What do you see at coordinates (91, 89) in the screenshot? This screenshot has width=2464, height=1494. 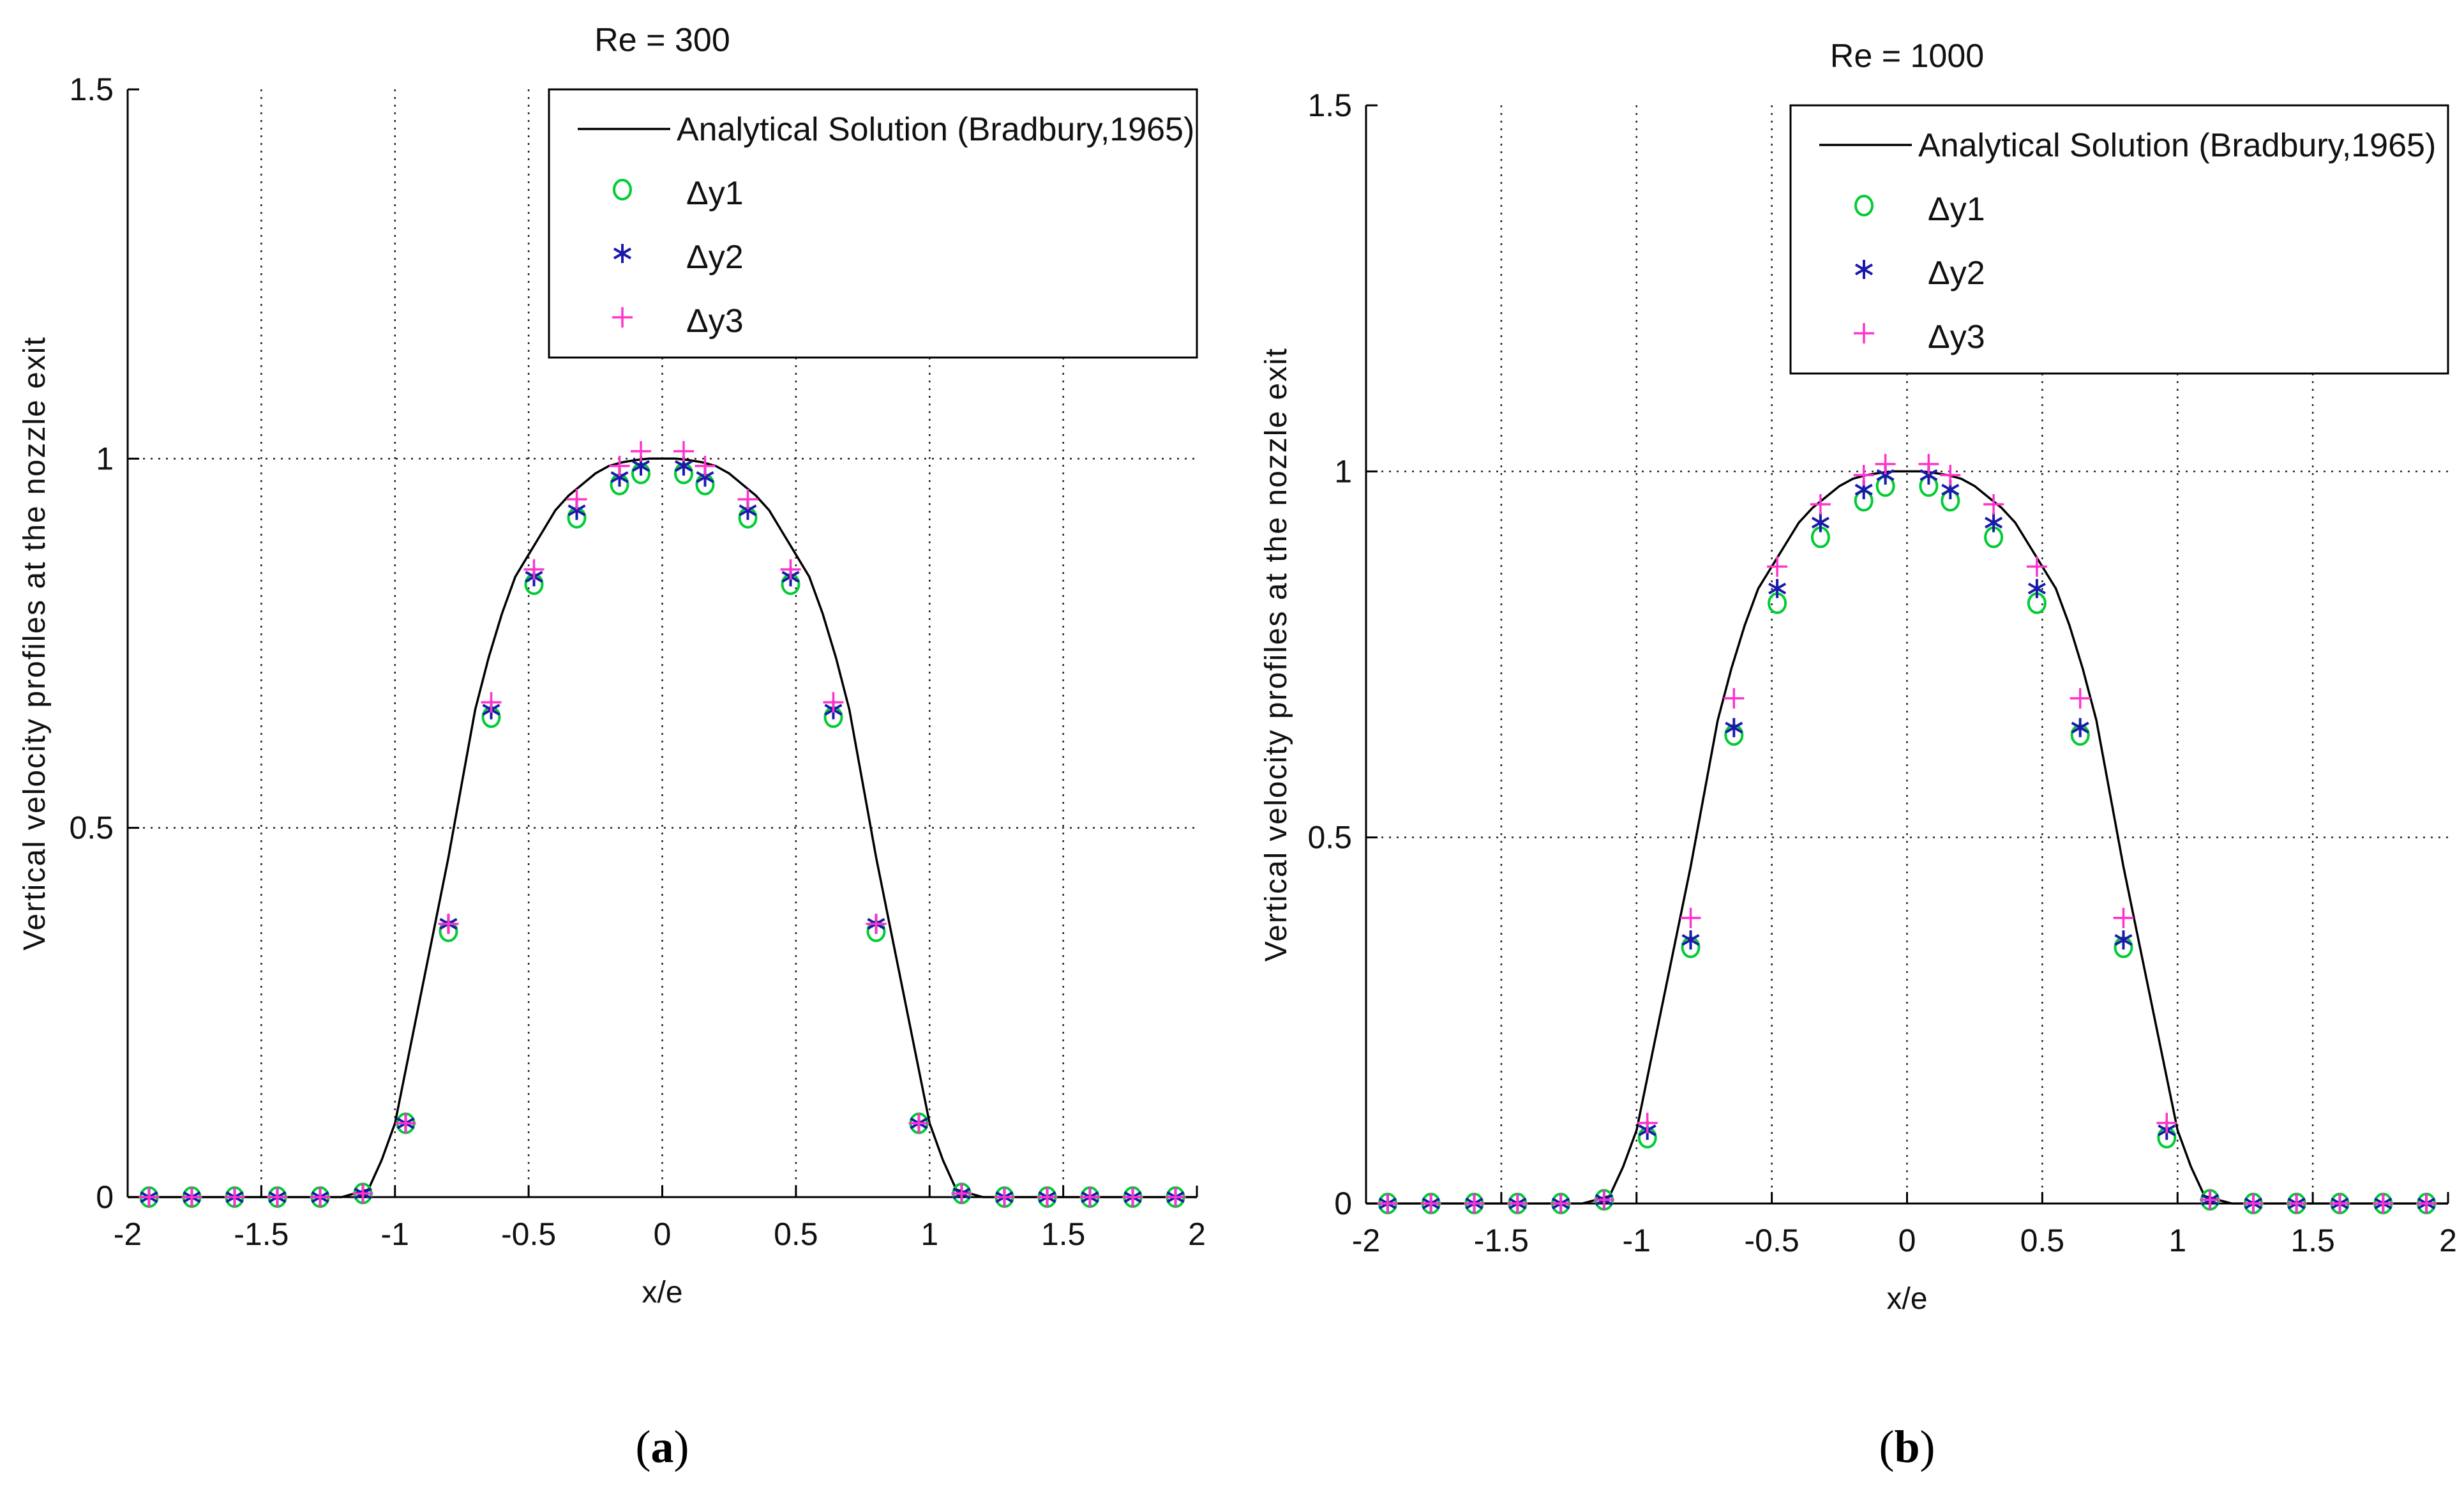 I see `panel-a-y-tick-label-3: 1.5` at bounding box center [91, 89].